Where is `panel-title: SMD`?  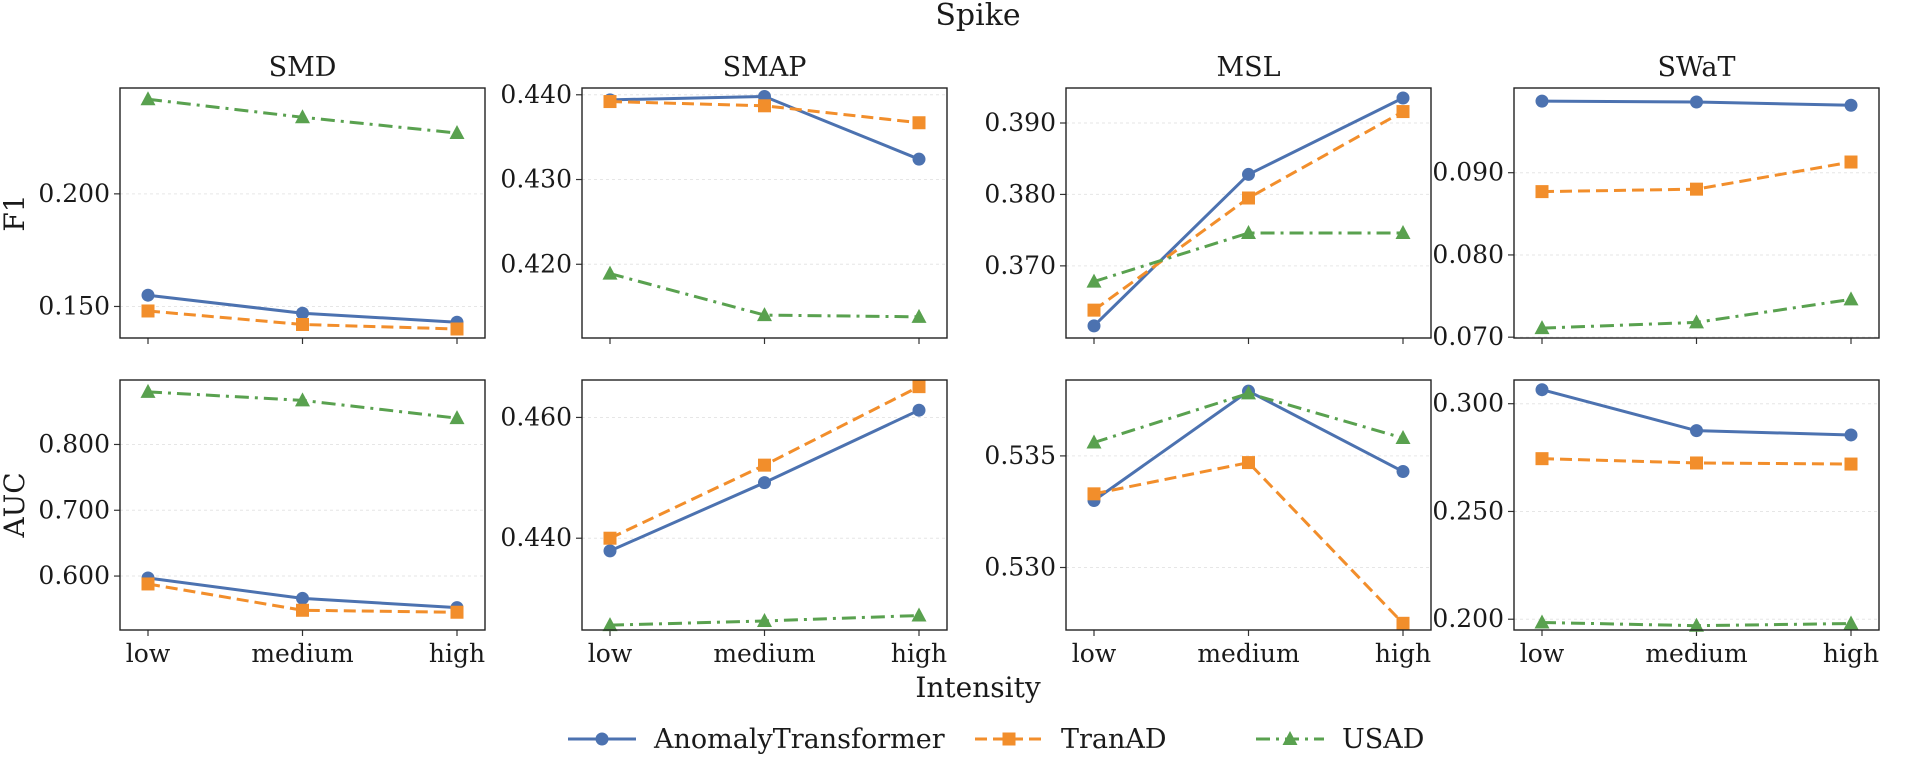
panel-title: SMD is located at coordinates (303, 67).